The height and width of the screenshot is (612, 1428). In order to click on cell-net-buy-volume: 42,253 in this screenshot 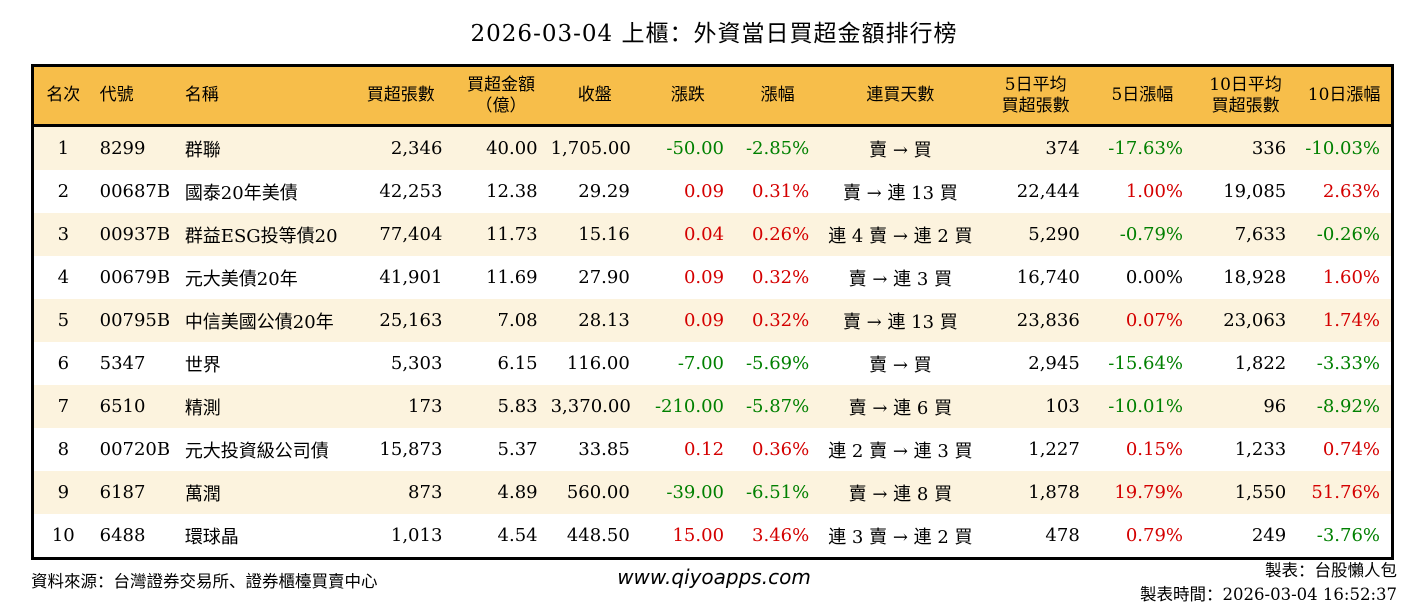, I will do `click(411, 191)`.